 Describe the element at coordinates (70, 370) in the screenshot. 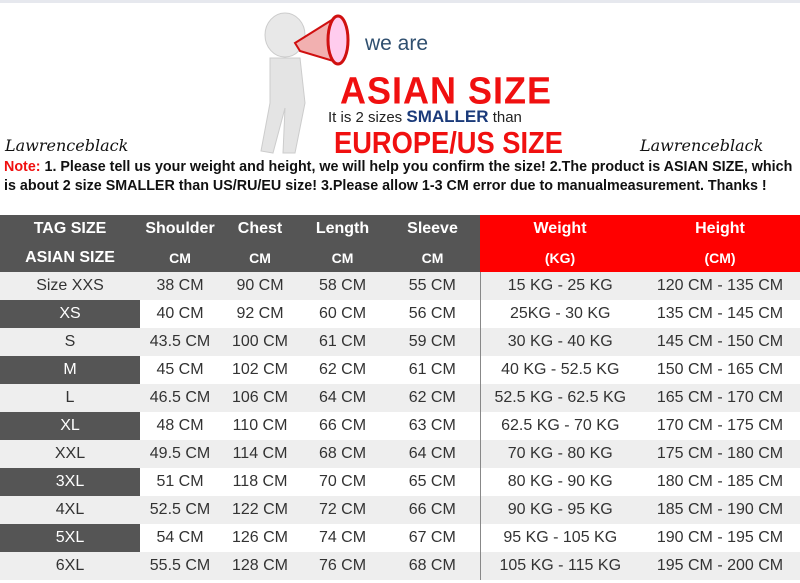

I see `size-cell: M` at that location.